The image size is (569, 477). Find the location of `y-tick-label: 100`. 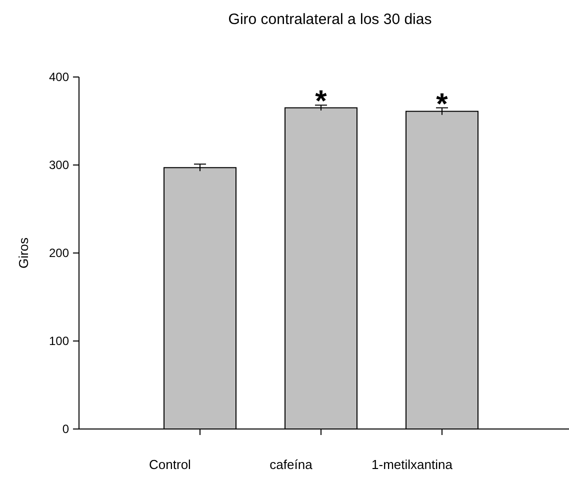

y-tick-label: 100 is located at coordinates (59, 341).